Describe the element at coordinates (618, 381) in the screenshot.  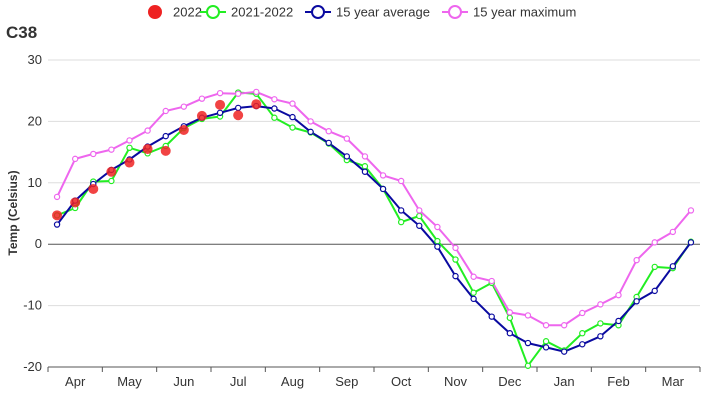
I see `x-tick-label: Feb` at that location.